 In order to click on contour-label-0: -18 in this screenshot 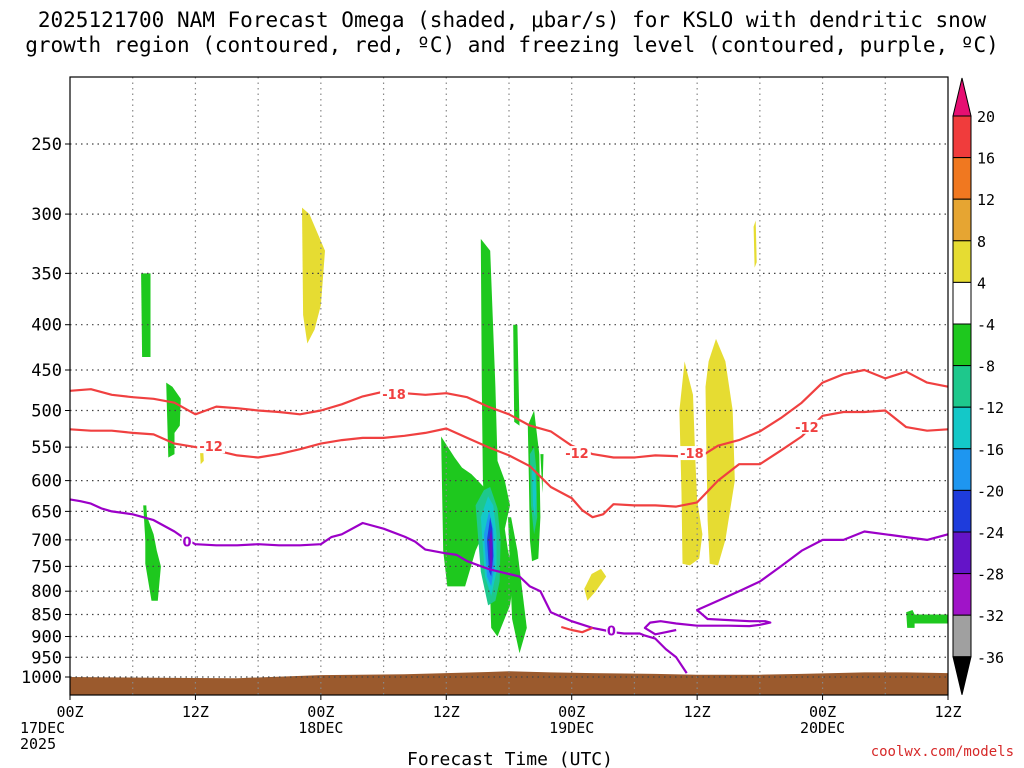, I will do `click(394, 395)`.